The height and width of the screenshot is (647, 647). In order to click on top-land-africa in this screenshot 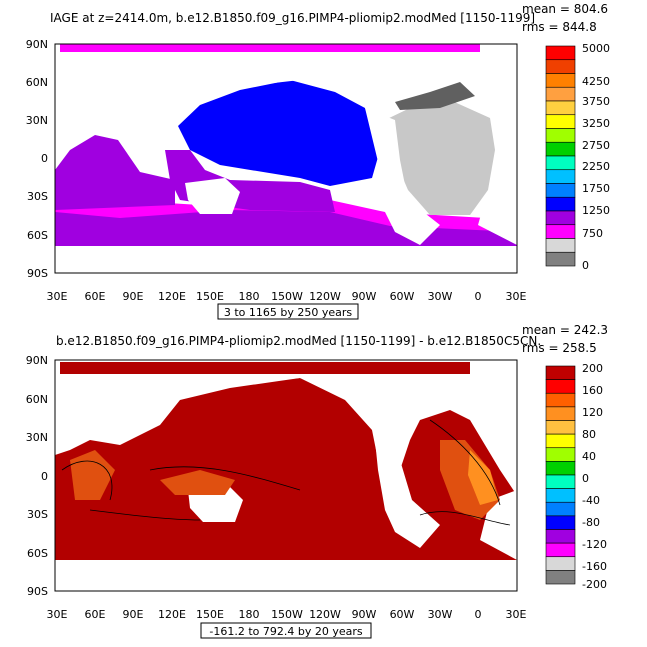, I will do `click(497, 212)`.